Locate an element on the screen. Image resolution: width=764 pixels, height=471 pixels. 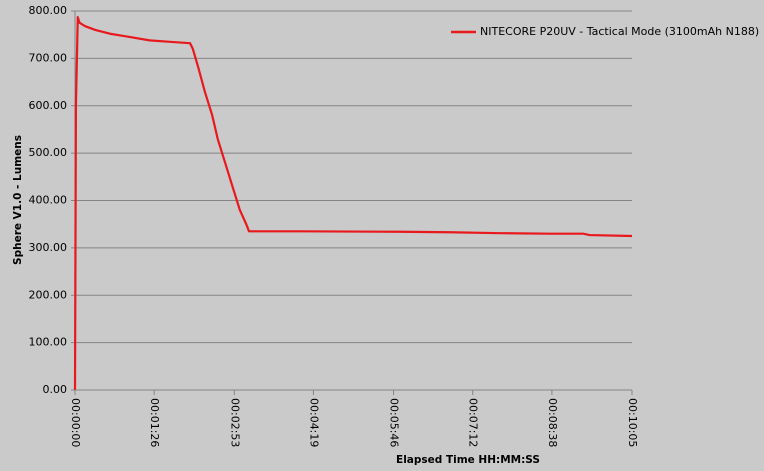
y-tick-label: 300.00 is located at coordinates (48, 247).